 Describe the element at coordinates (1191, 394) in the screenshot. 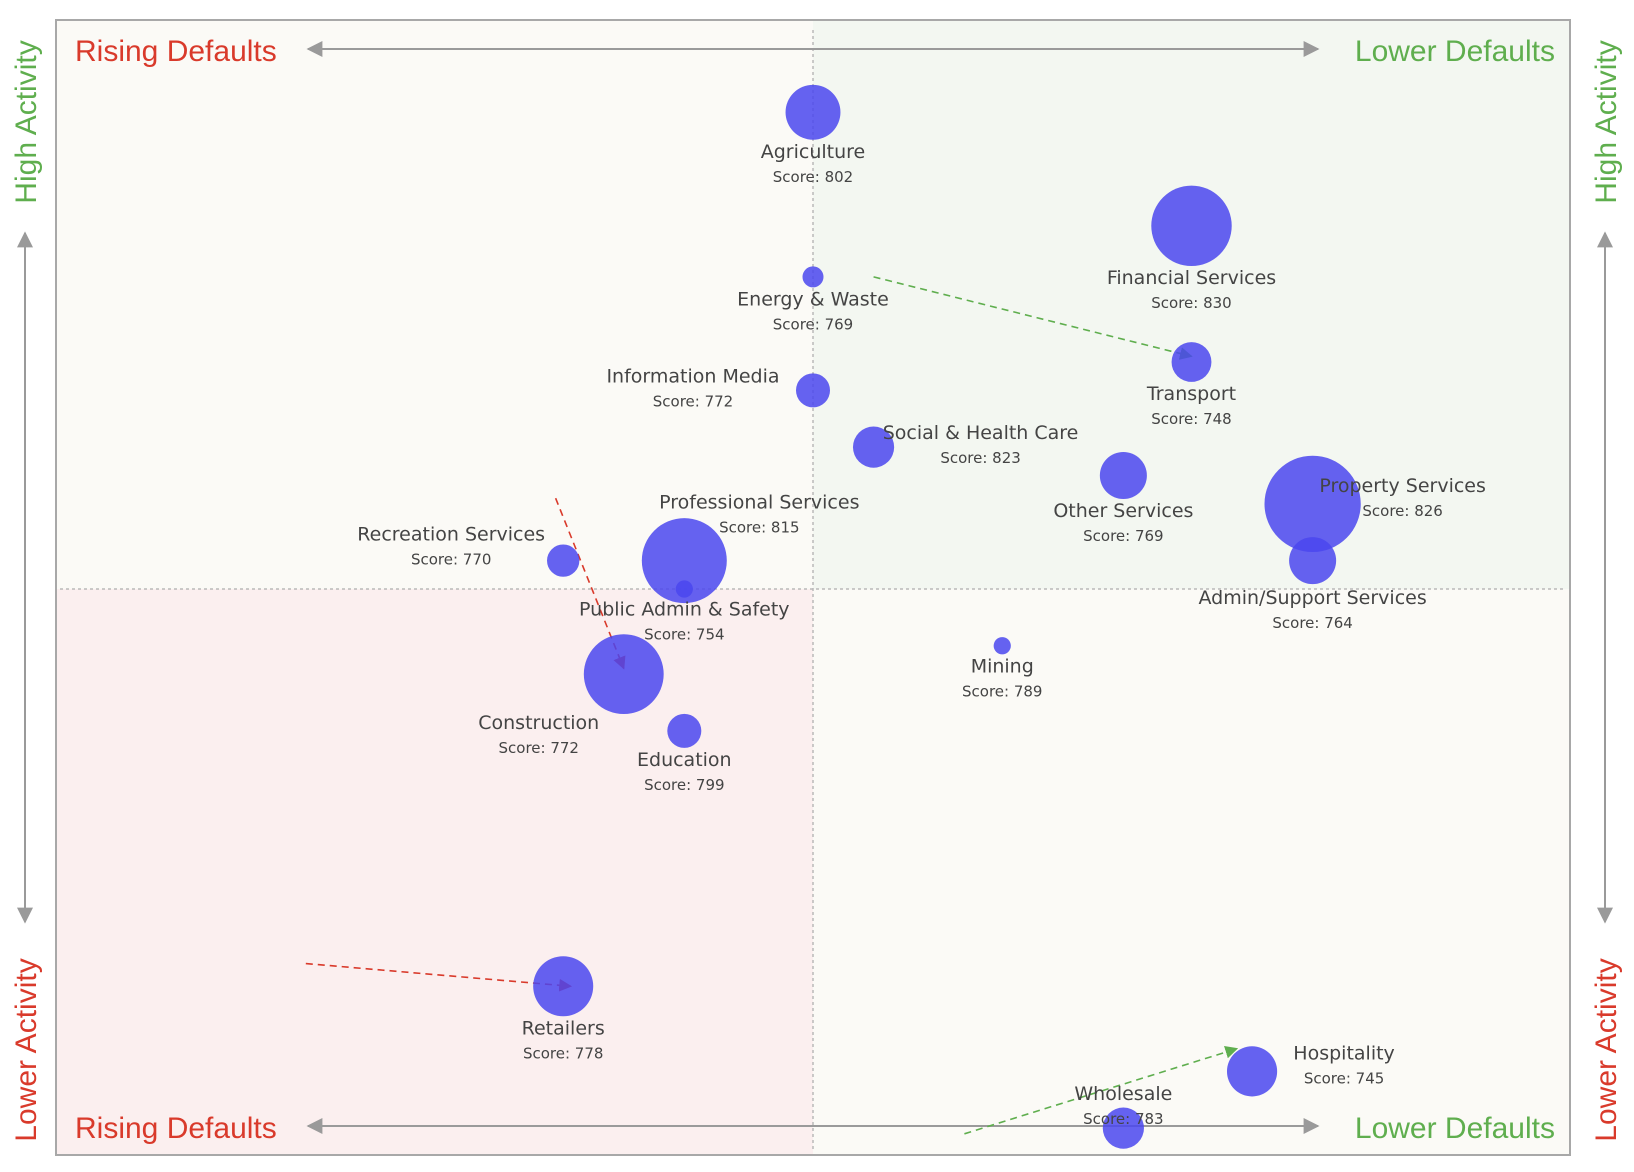

I see `label-transport: Transport` at that location.